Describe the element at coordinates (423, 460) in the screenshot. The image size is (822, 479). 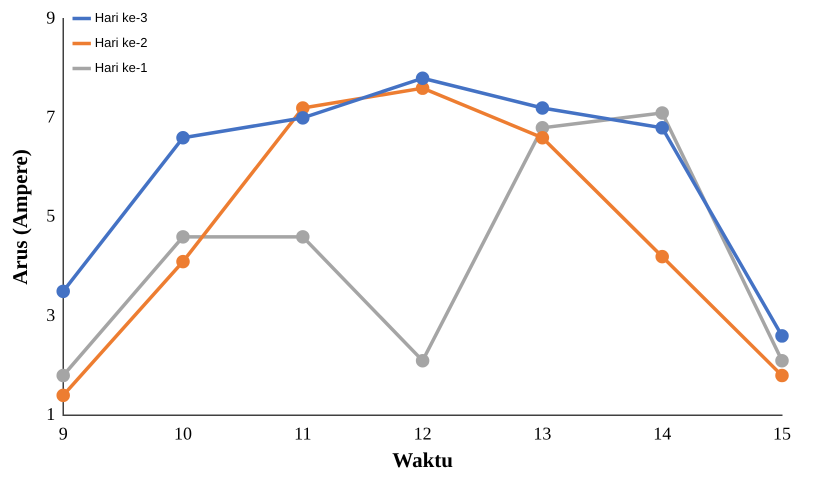
I see `x-axis-title: Waktu` at that location.